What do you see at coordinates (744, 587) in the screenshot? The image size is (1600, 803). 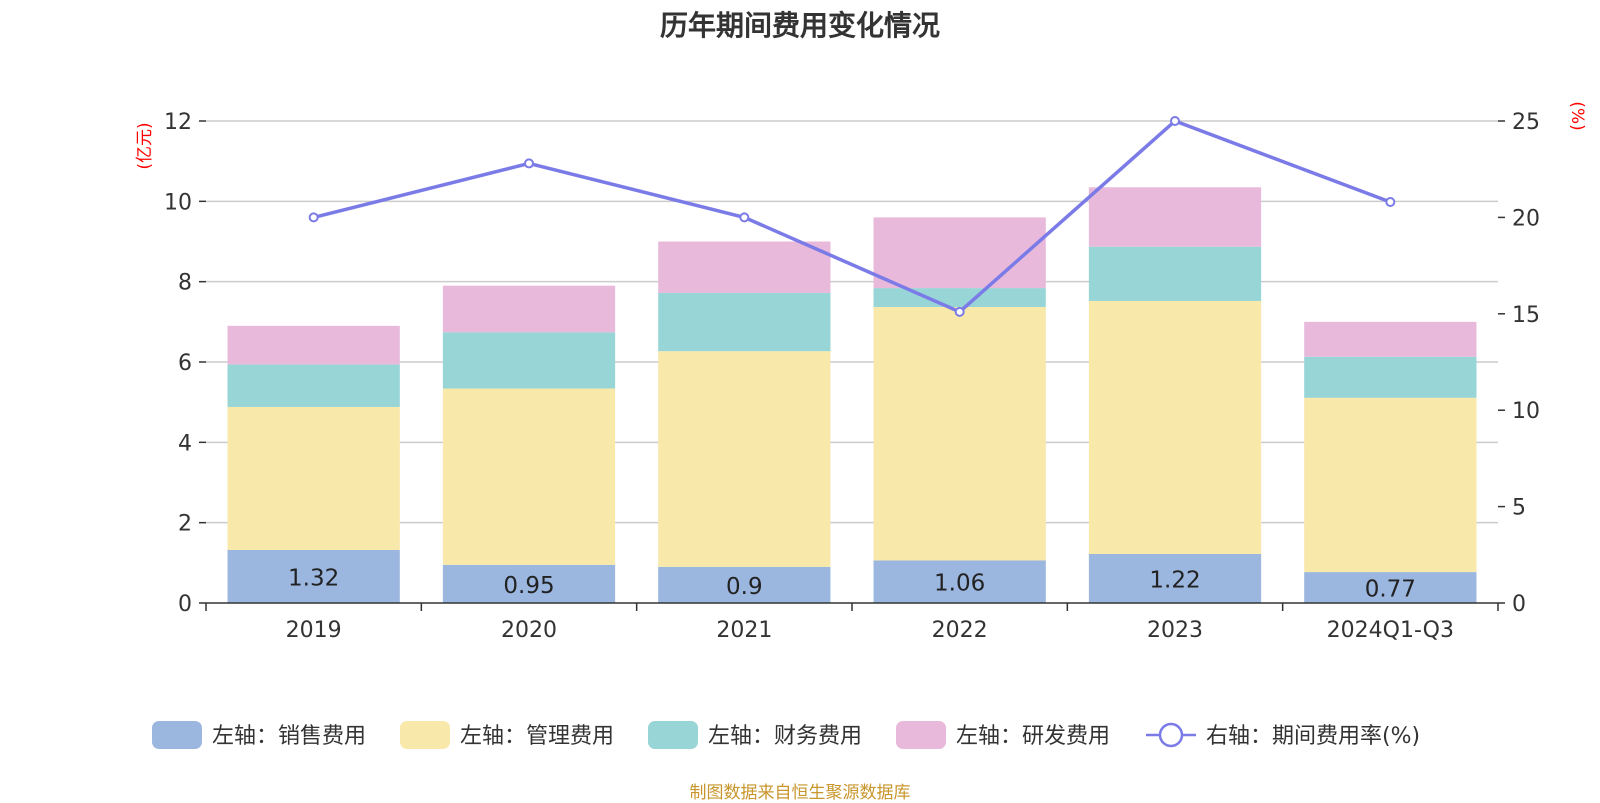 I see `data-label: 0.9` at bounding box center [744, 587].